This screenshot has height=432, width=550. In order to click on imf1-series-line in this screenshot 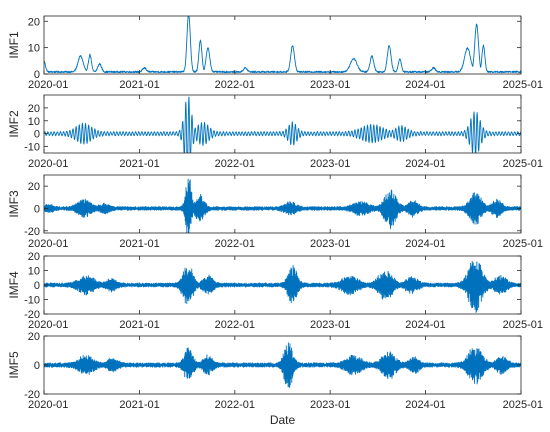, I will do `click(282, 45)`.